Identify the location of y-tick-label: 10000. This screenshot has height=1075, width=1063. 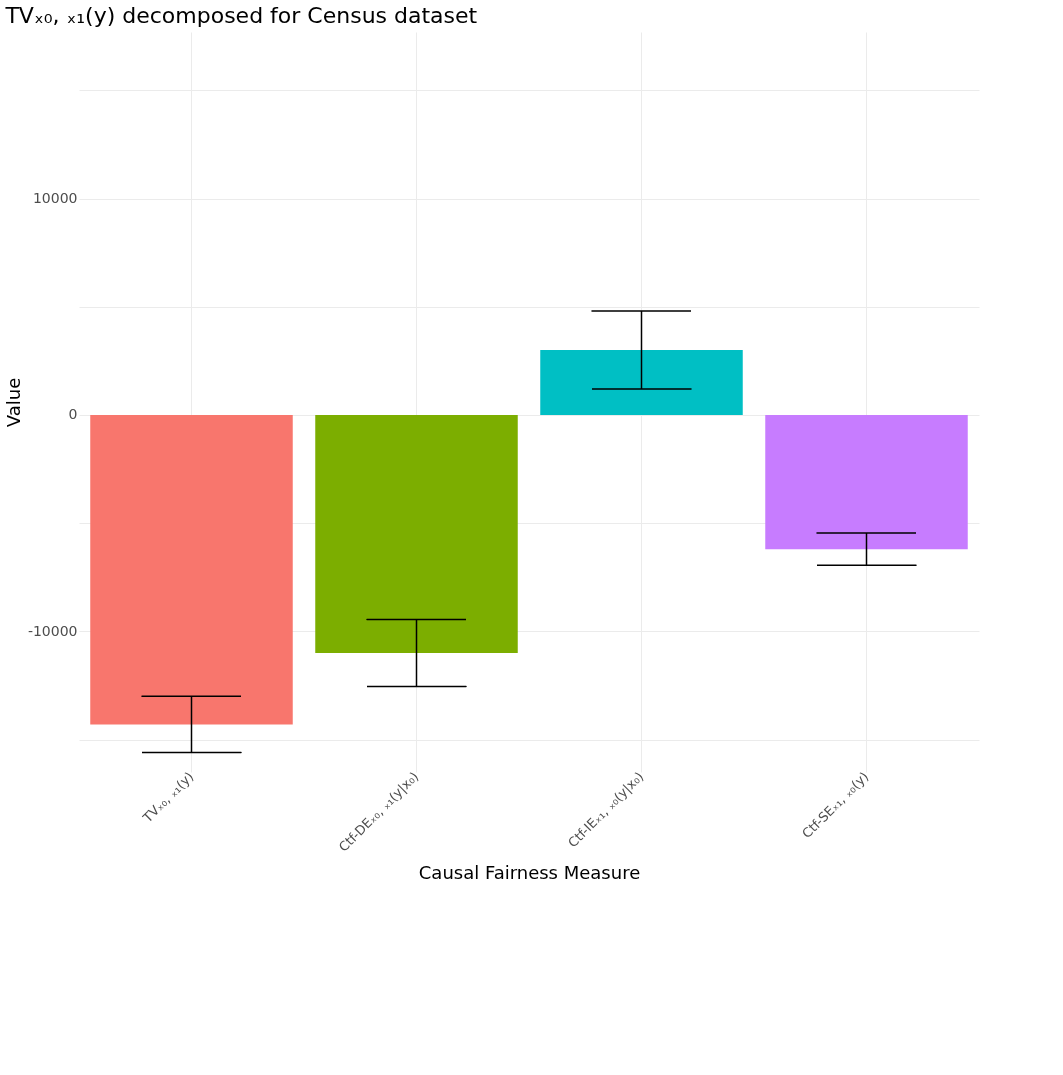
(55, 198).